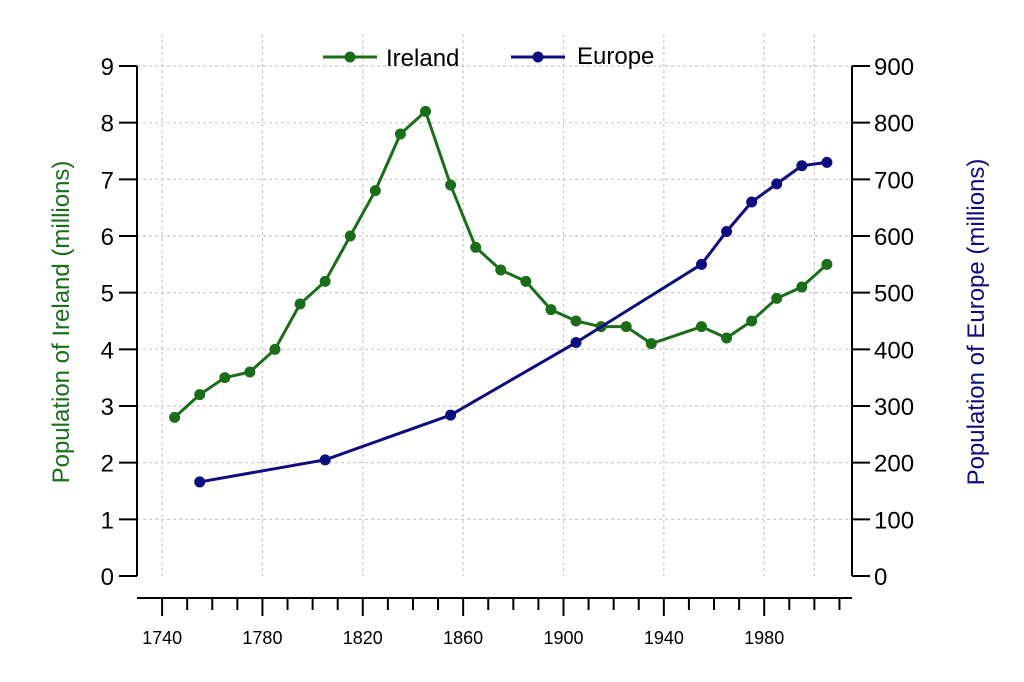  What do you see at coordinates (615, 56) in the screenshot?
I see `legend-label-europe: Europe` at bounding box center [615, 56].